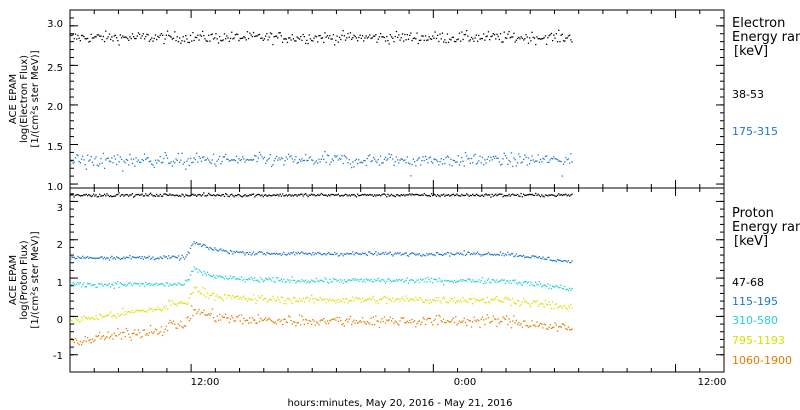  What do you see at coordinates (465, 382) in the screenshot?
I see `xtick-label: 0:00` at bounding box center [465, 382].